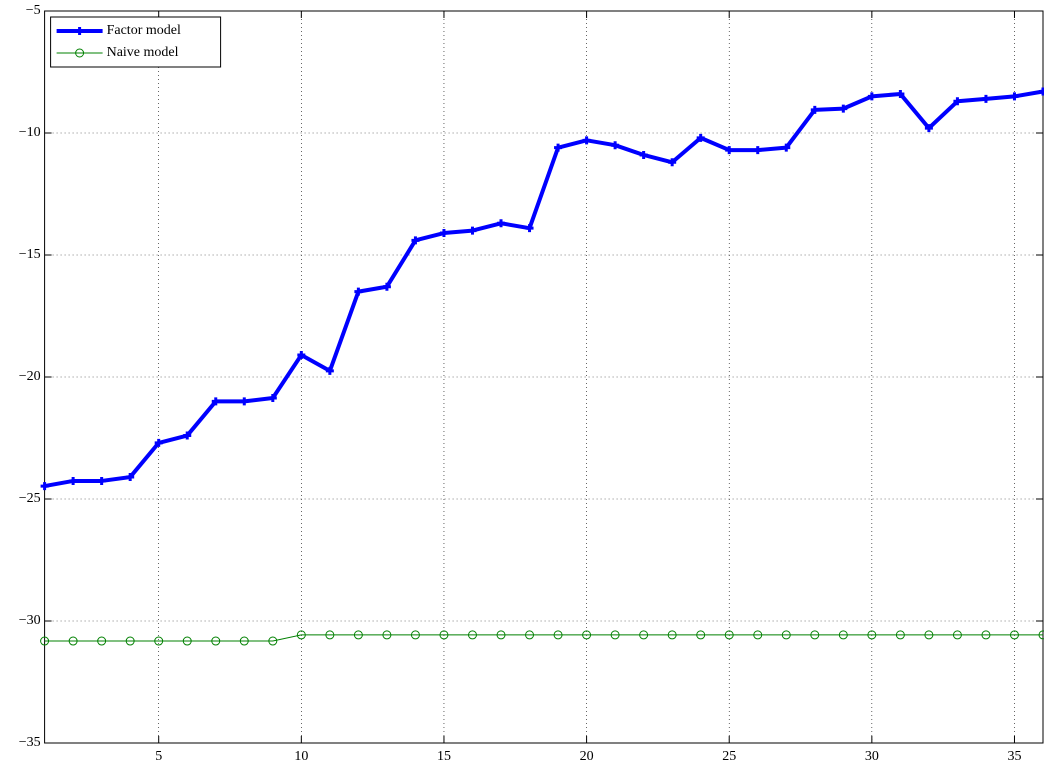 The height and width of the screenshot is (769, 1044). I want to click on legend-box, so click(136, 42).